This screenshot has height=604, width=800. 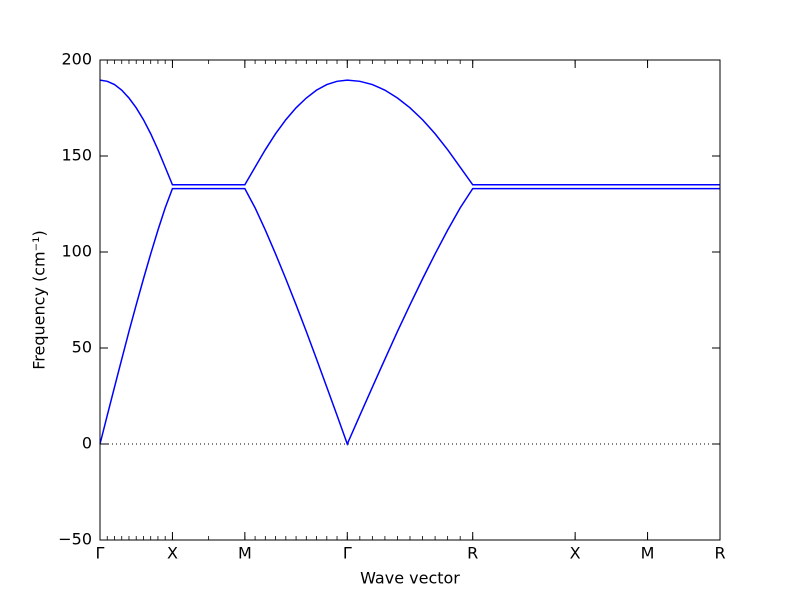 What do you see at coordinates (82, 347) in the screenshot?
I see `y-tick-label: 50` at bounding box center [82, 347].